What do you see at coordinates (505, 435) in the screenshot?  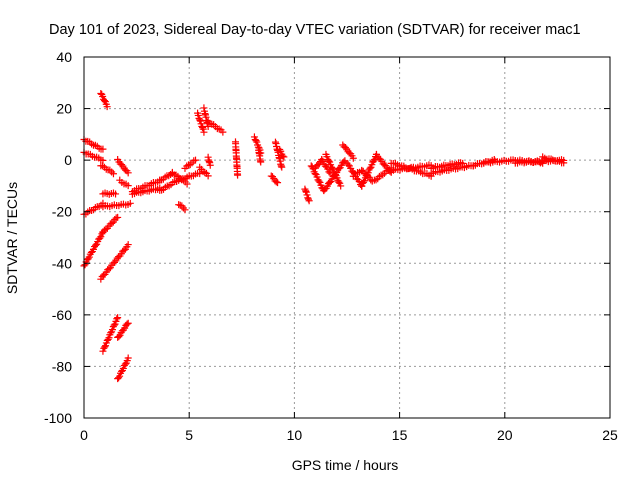 I see `x-tick-label: 20` at bounding box center [505, 435].